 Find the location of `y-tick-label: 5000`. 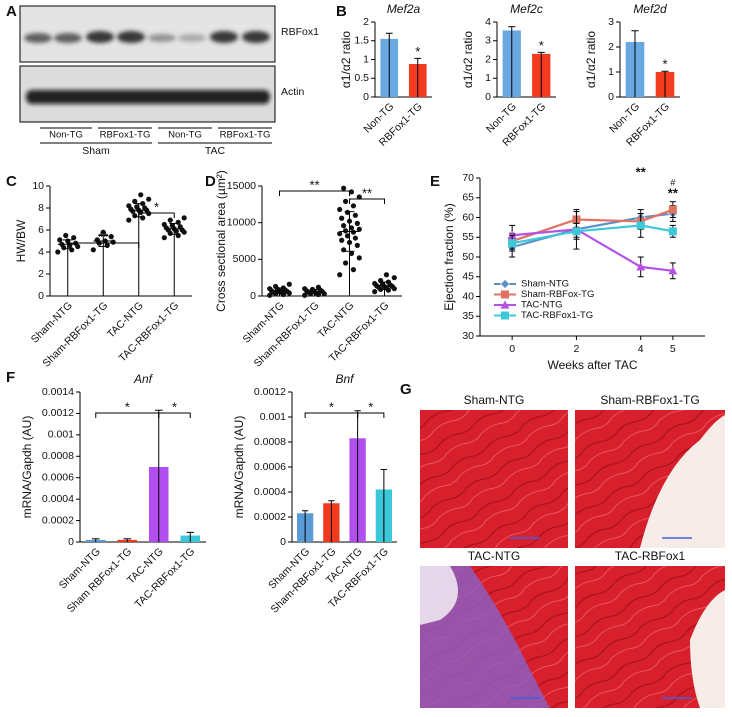

y-tick-label: 5000 is located at coordinates (245, 259).